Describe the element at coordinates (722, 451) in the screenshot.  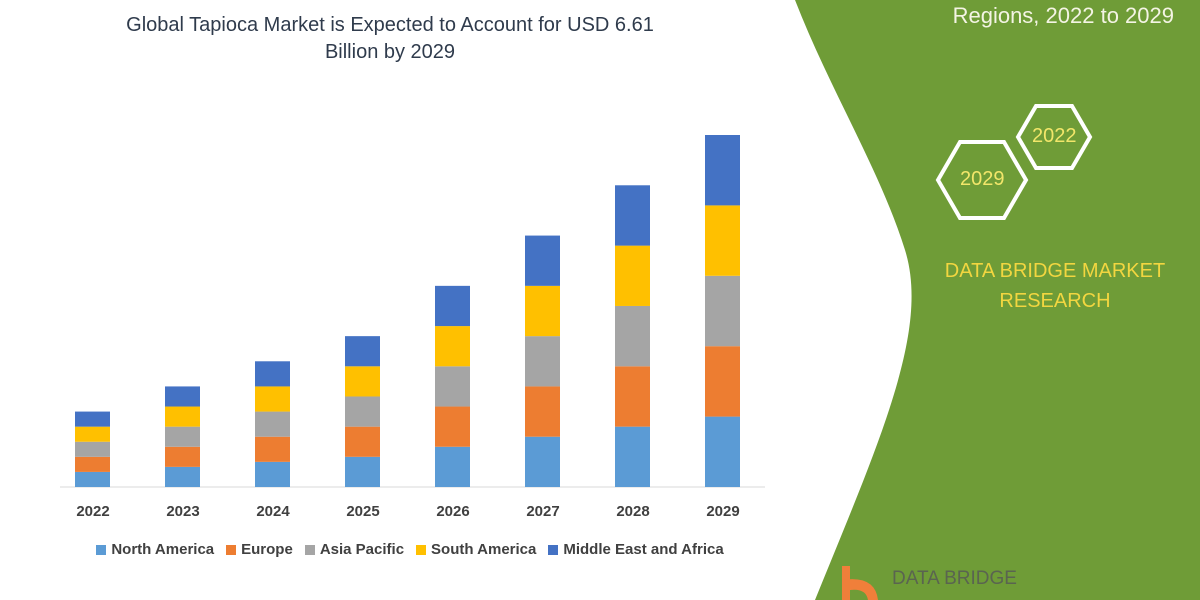
I see `bar-segment-2029-north-america` at that location.